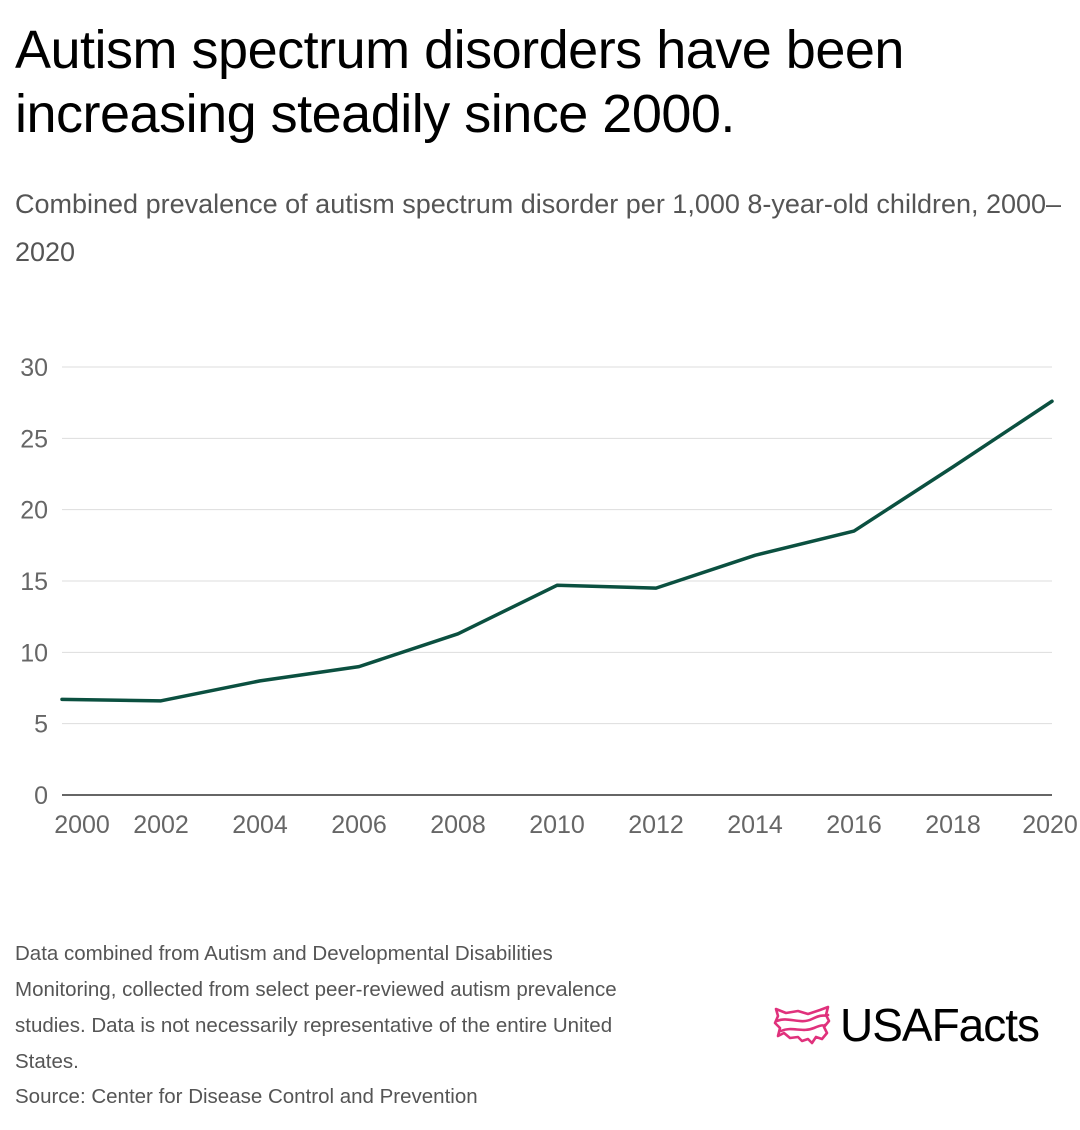  What do you see at coordinates (34, 368) in the screenshot?
I see `y-tick-label: 30` at bounding box center [34, 368].